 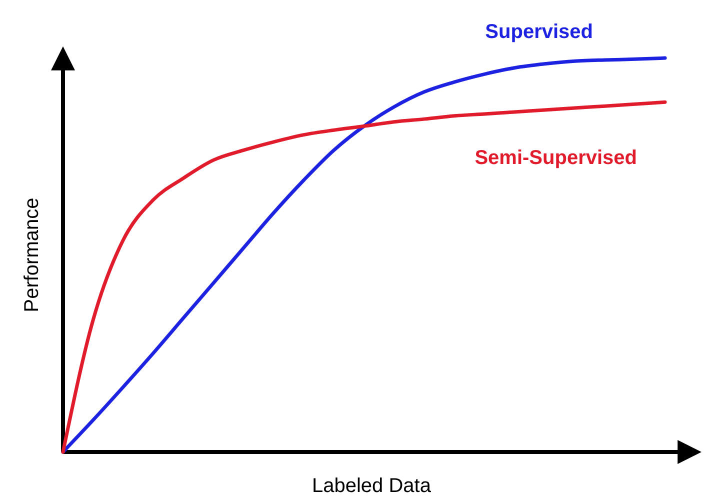 What do you see at coordinates (32, 255) in the screenshot?
I see `y-axis-title: Performance` at bounding box center [32, 255].